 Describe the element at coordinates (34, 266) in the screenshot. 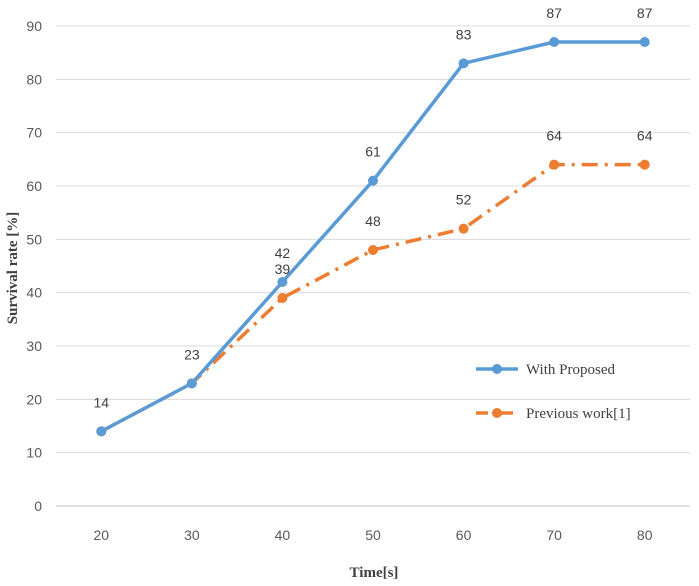

I see `y-axis-ticks: 0 10 20 30 40 50 60 70 80 90` at that location.